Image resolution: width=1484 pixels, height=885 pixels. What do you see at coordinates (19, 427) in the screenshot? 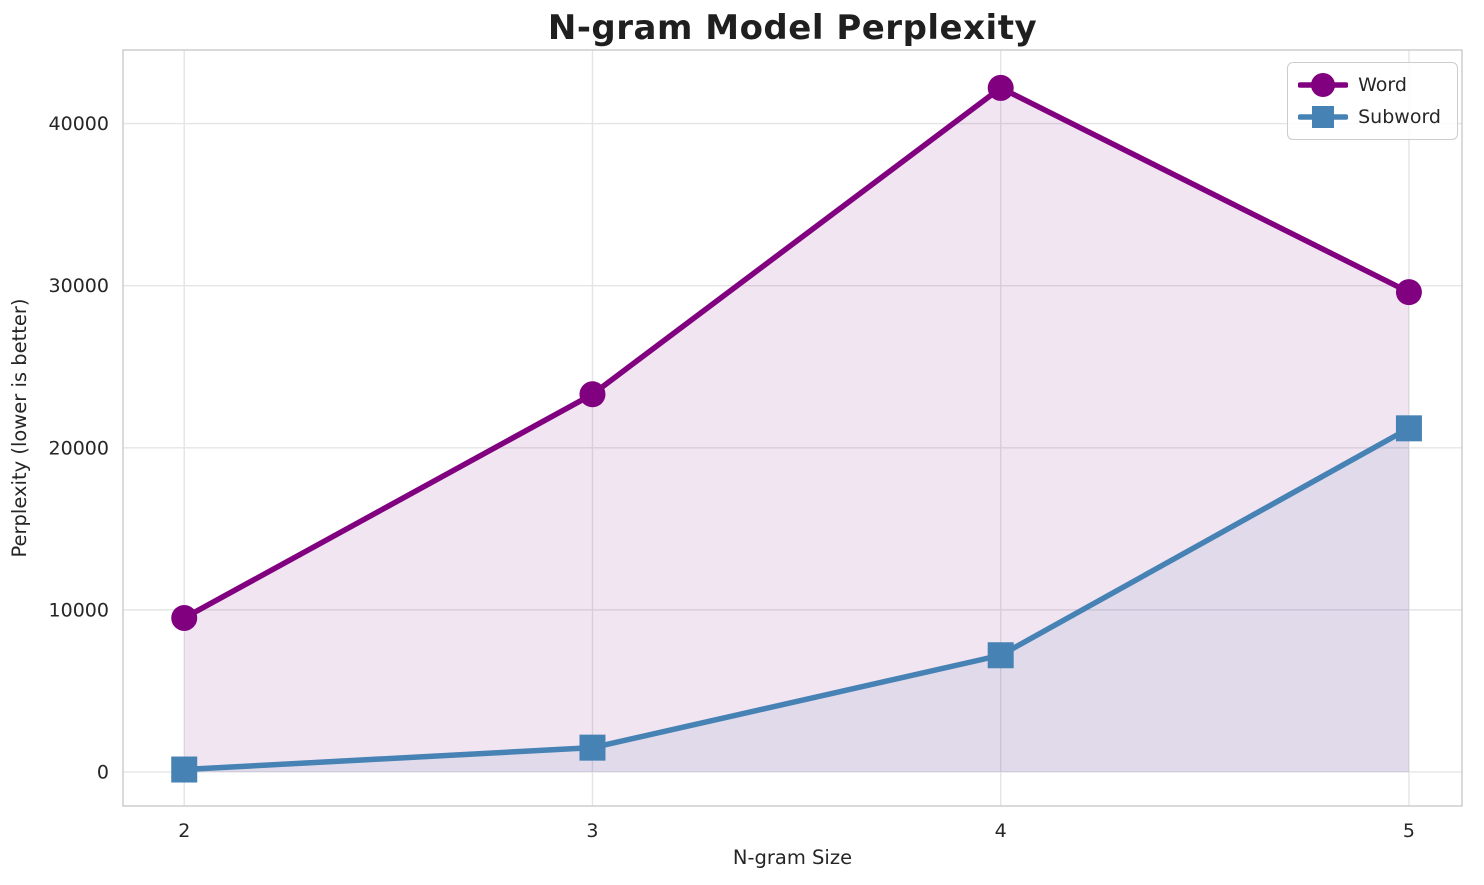
I see `y-axis-label: Perplexity (lower is better)` at bounding box center [19, 427].